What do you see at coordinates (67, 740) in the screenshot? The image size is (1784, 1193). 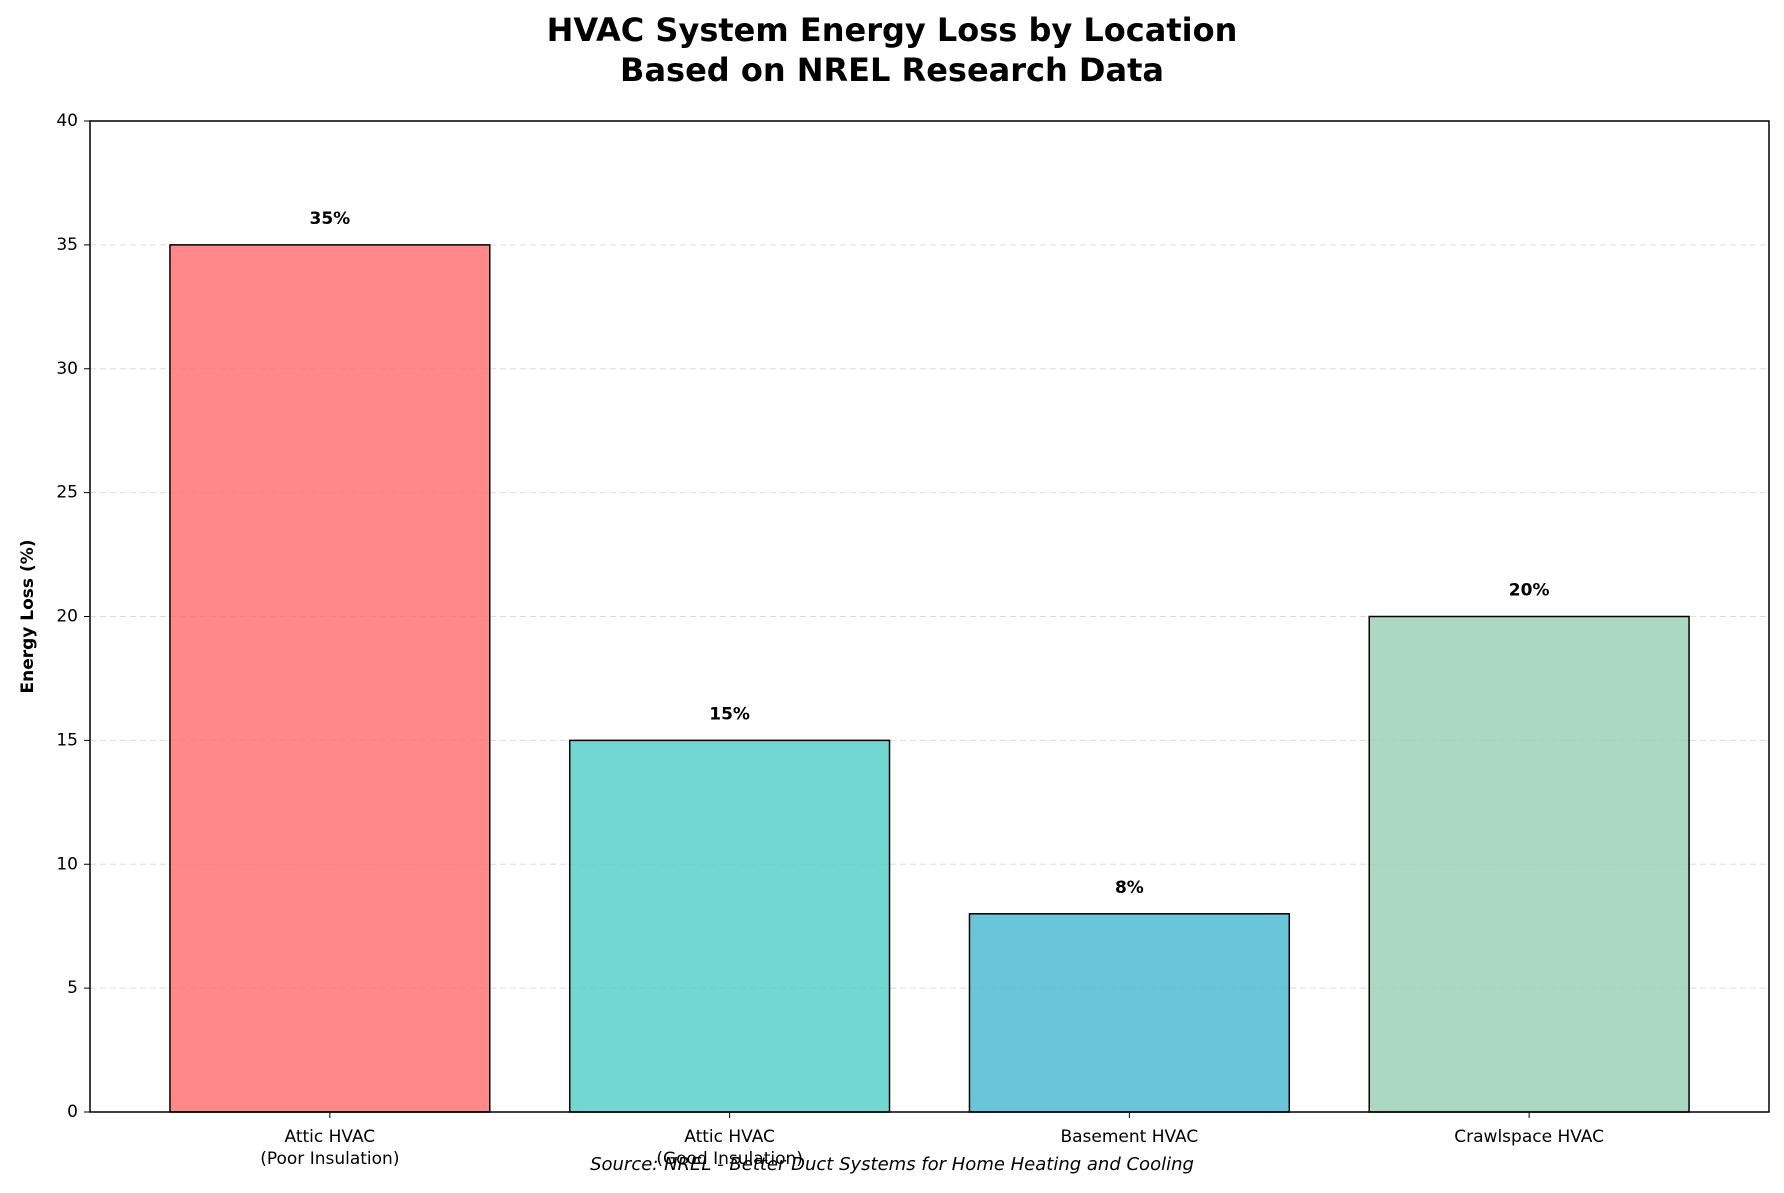 I see `y-tick-label: 15` at bounding box center [67, 740].